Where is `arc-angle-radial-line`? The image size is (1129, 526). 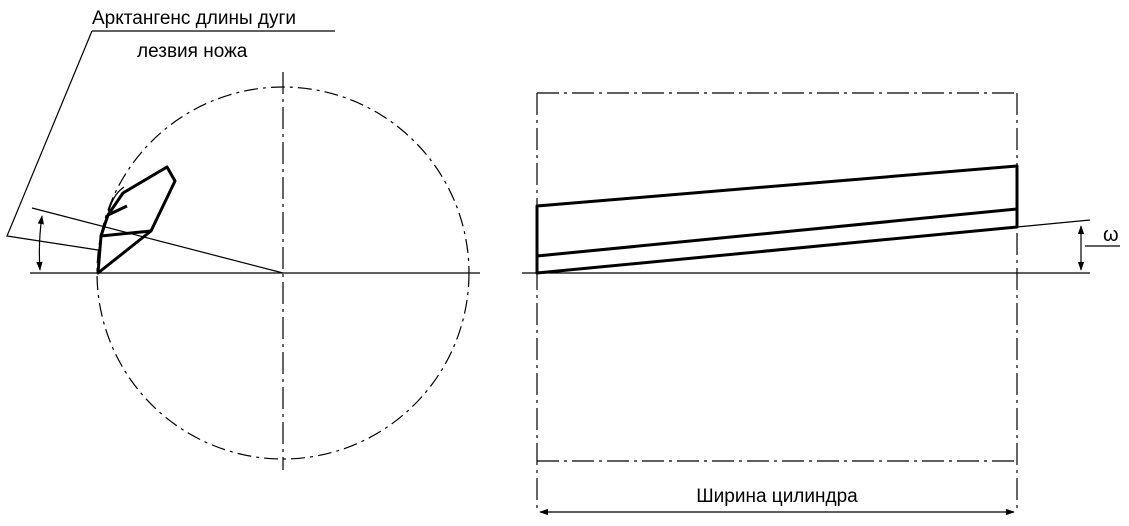 arc-angle-radial-line is located at coordinates (157, 240).